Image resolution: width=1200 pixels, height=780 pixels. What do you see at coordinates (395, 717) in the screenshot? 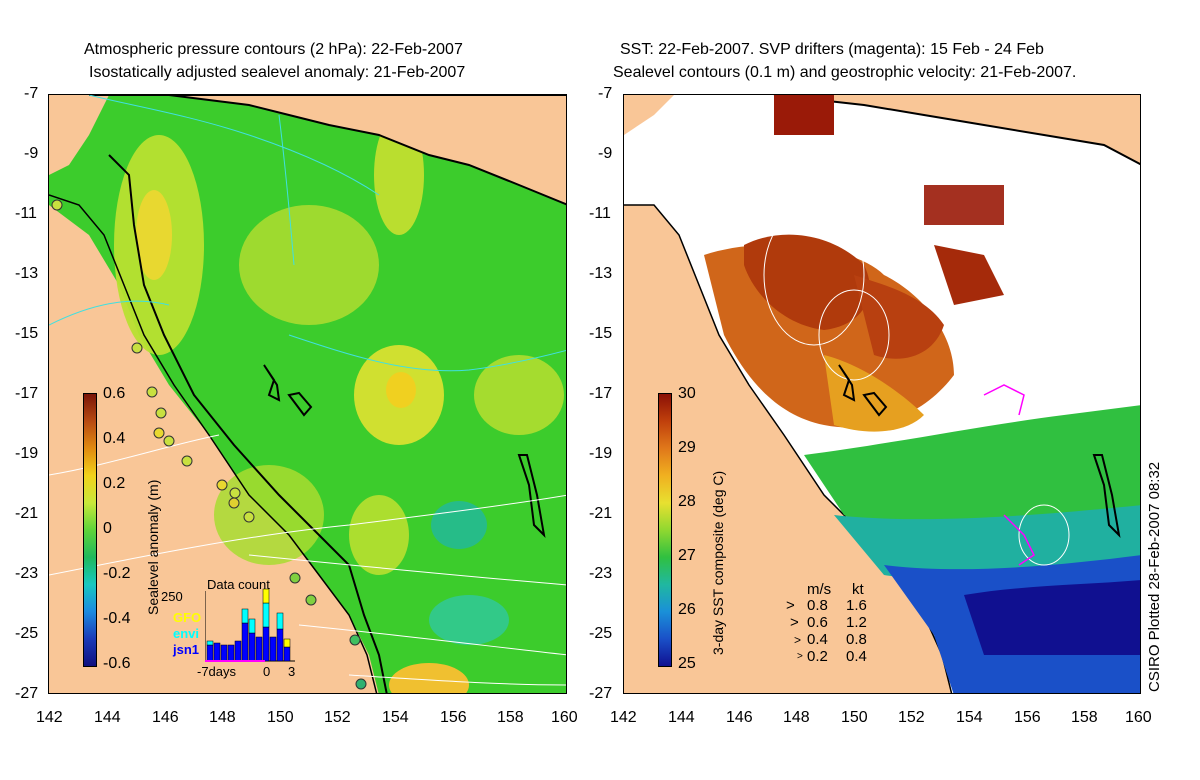
I see `left-x-tick: 154` at bounding box center [395, 717].